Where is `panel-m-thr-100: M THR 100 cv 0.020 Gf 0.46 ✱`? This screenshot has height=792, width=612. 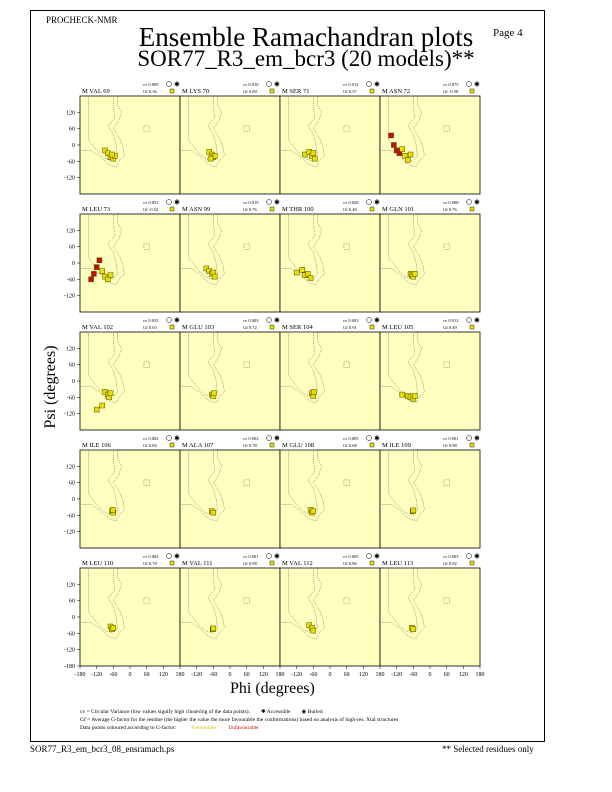 panel-m-thr-100: M THR 100 cv 0.020 Gf 0.46 ✱ is located at coordinates (330, 256).